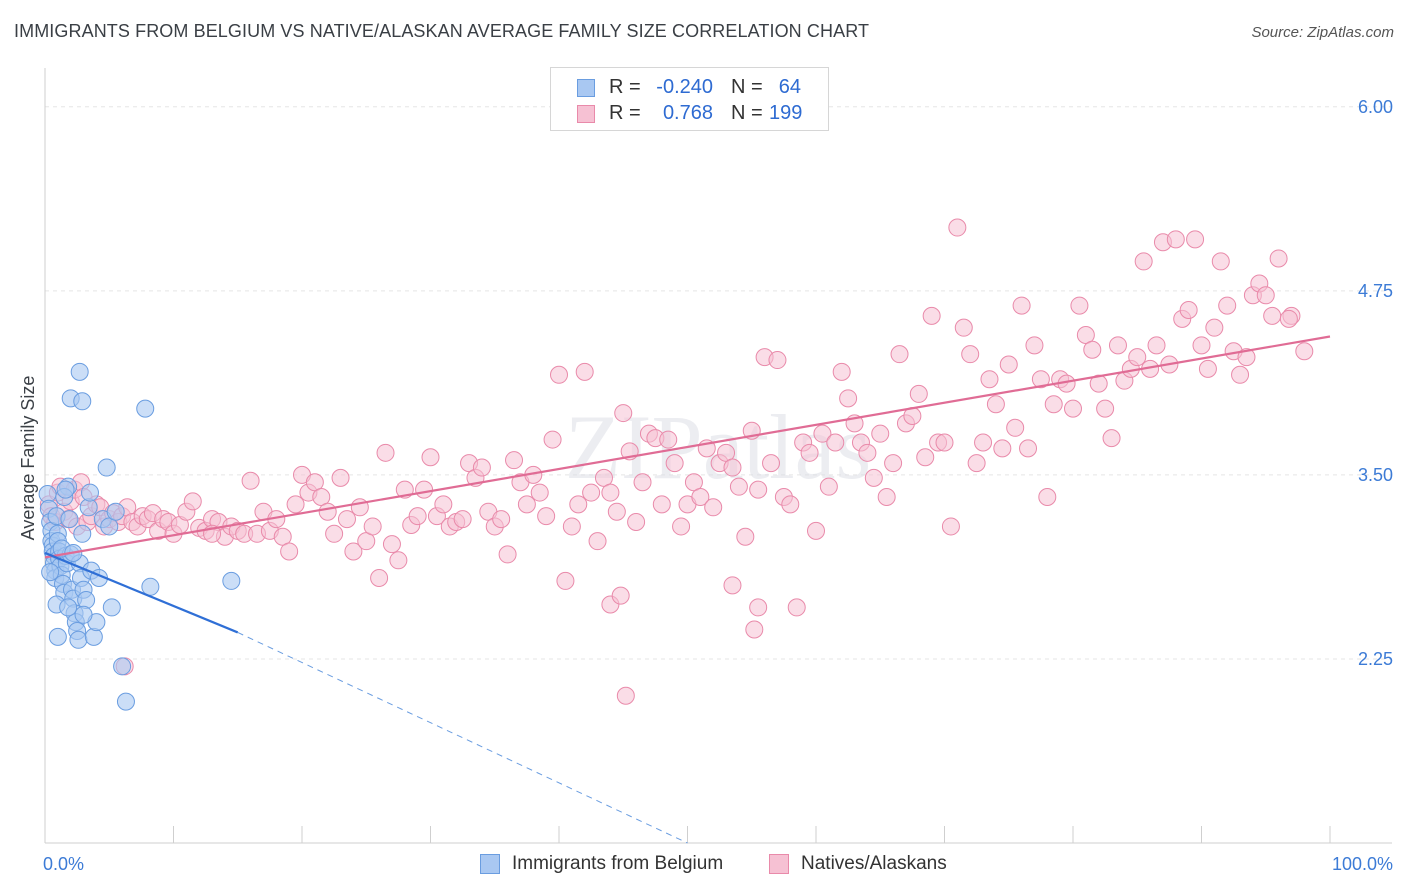 The width and height of the screenshot is (1406, 892). I want to click on source-credit: Source: ZipAtlas.com, so click(1322, 32).